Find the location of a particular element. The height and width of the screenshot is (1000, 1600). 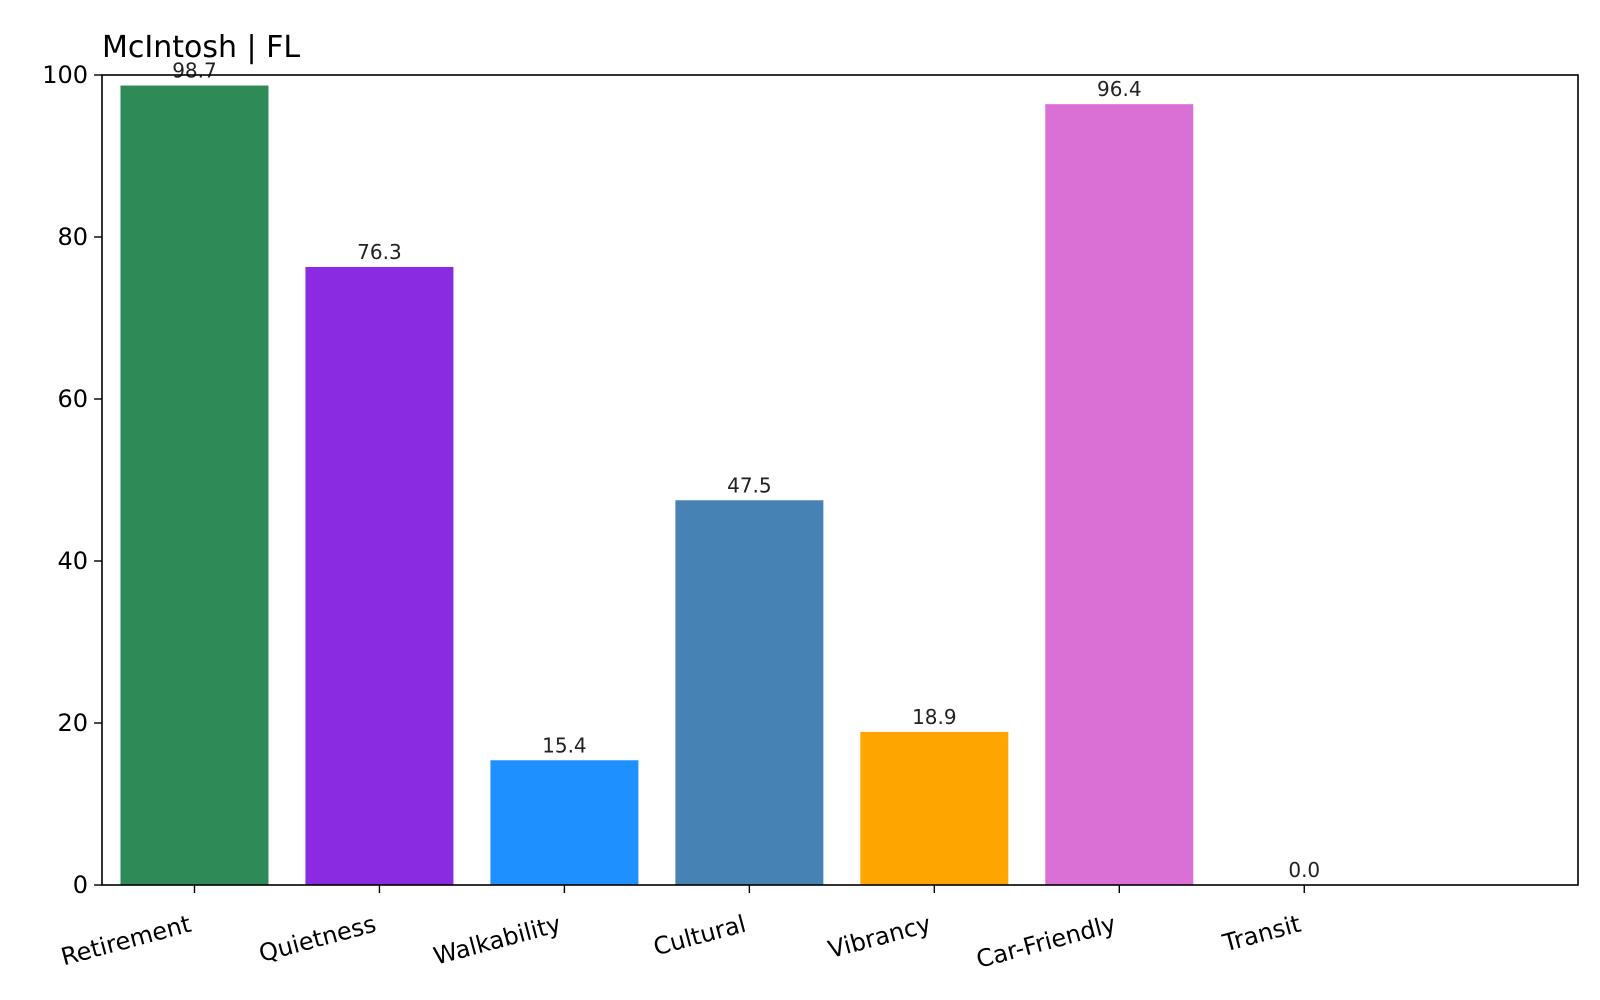

data-label: 47.5 is located at coordinates (749, 485).